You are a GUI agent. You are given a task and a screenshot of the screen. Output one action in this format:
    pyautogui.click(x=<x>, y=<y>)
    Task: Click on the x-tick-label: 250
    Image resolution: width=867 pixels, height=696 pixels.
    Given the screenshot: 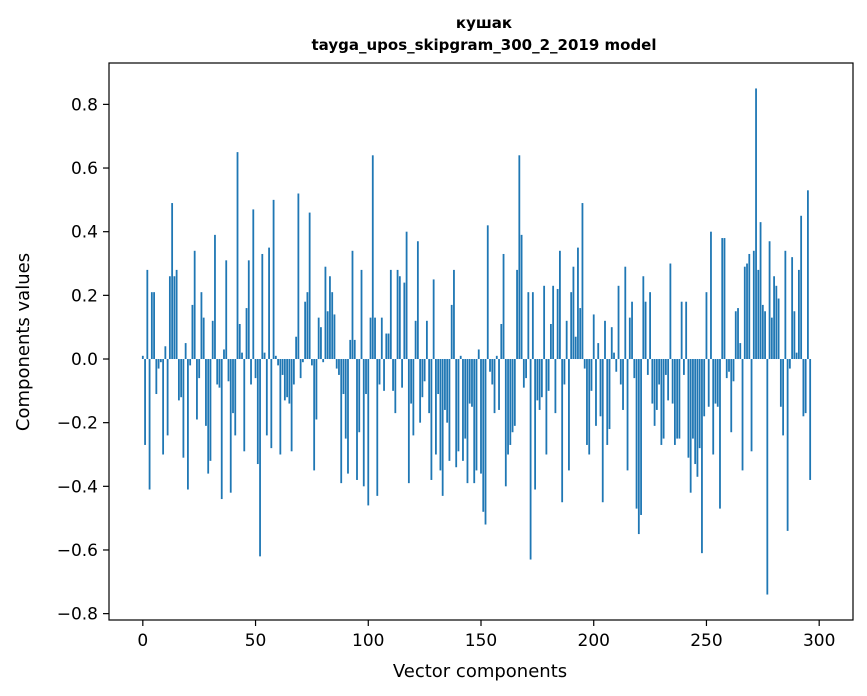 What is the action you would take?
    pyautogui.click(x=706, y=641)
    